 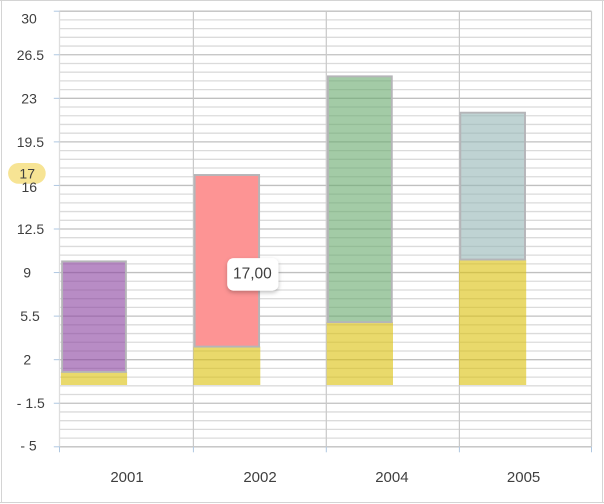 I want to click on svg-text: 5.5, so click(x=30, y=316).